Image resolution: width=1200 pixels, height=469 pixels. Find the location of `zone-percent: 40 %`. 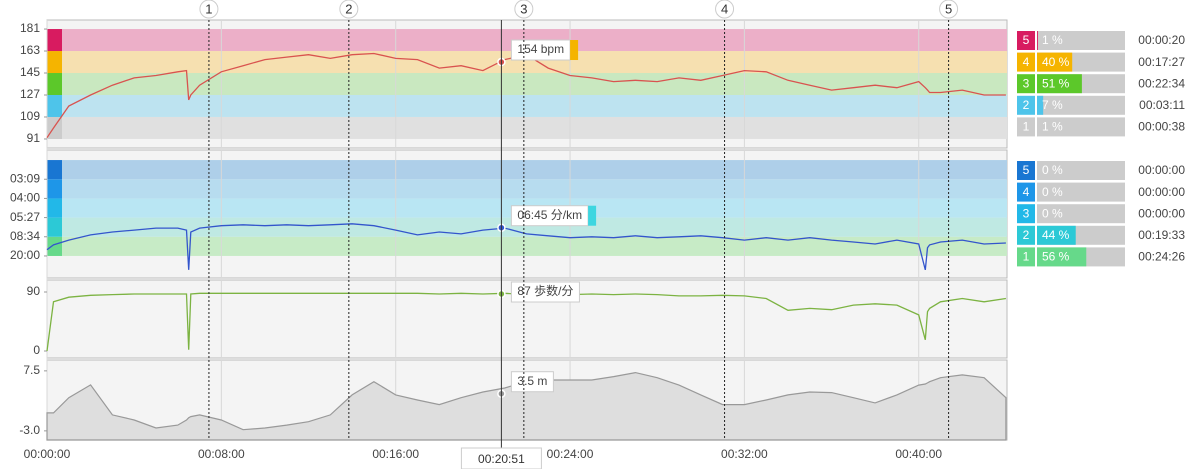

zone-percent: 40 % is located at coordinates (1056, 62).